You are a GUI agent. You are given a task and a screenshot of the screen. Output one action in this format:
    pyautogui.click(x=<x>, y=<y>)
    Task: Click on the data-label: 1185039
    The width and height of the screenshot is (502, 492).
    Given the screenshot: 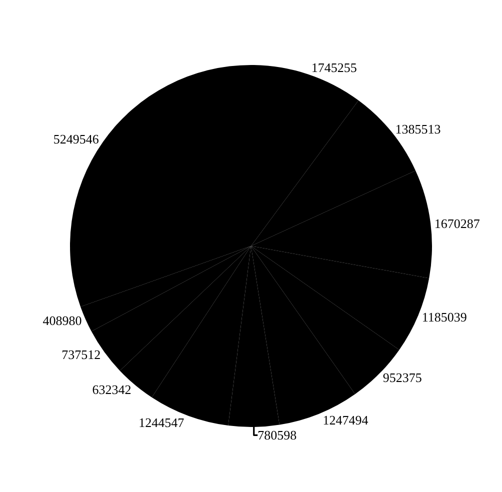 What is the action you would take?
    pyautogui.click(x=444, y=316)
    